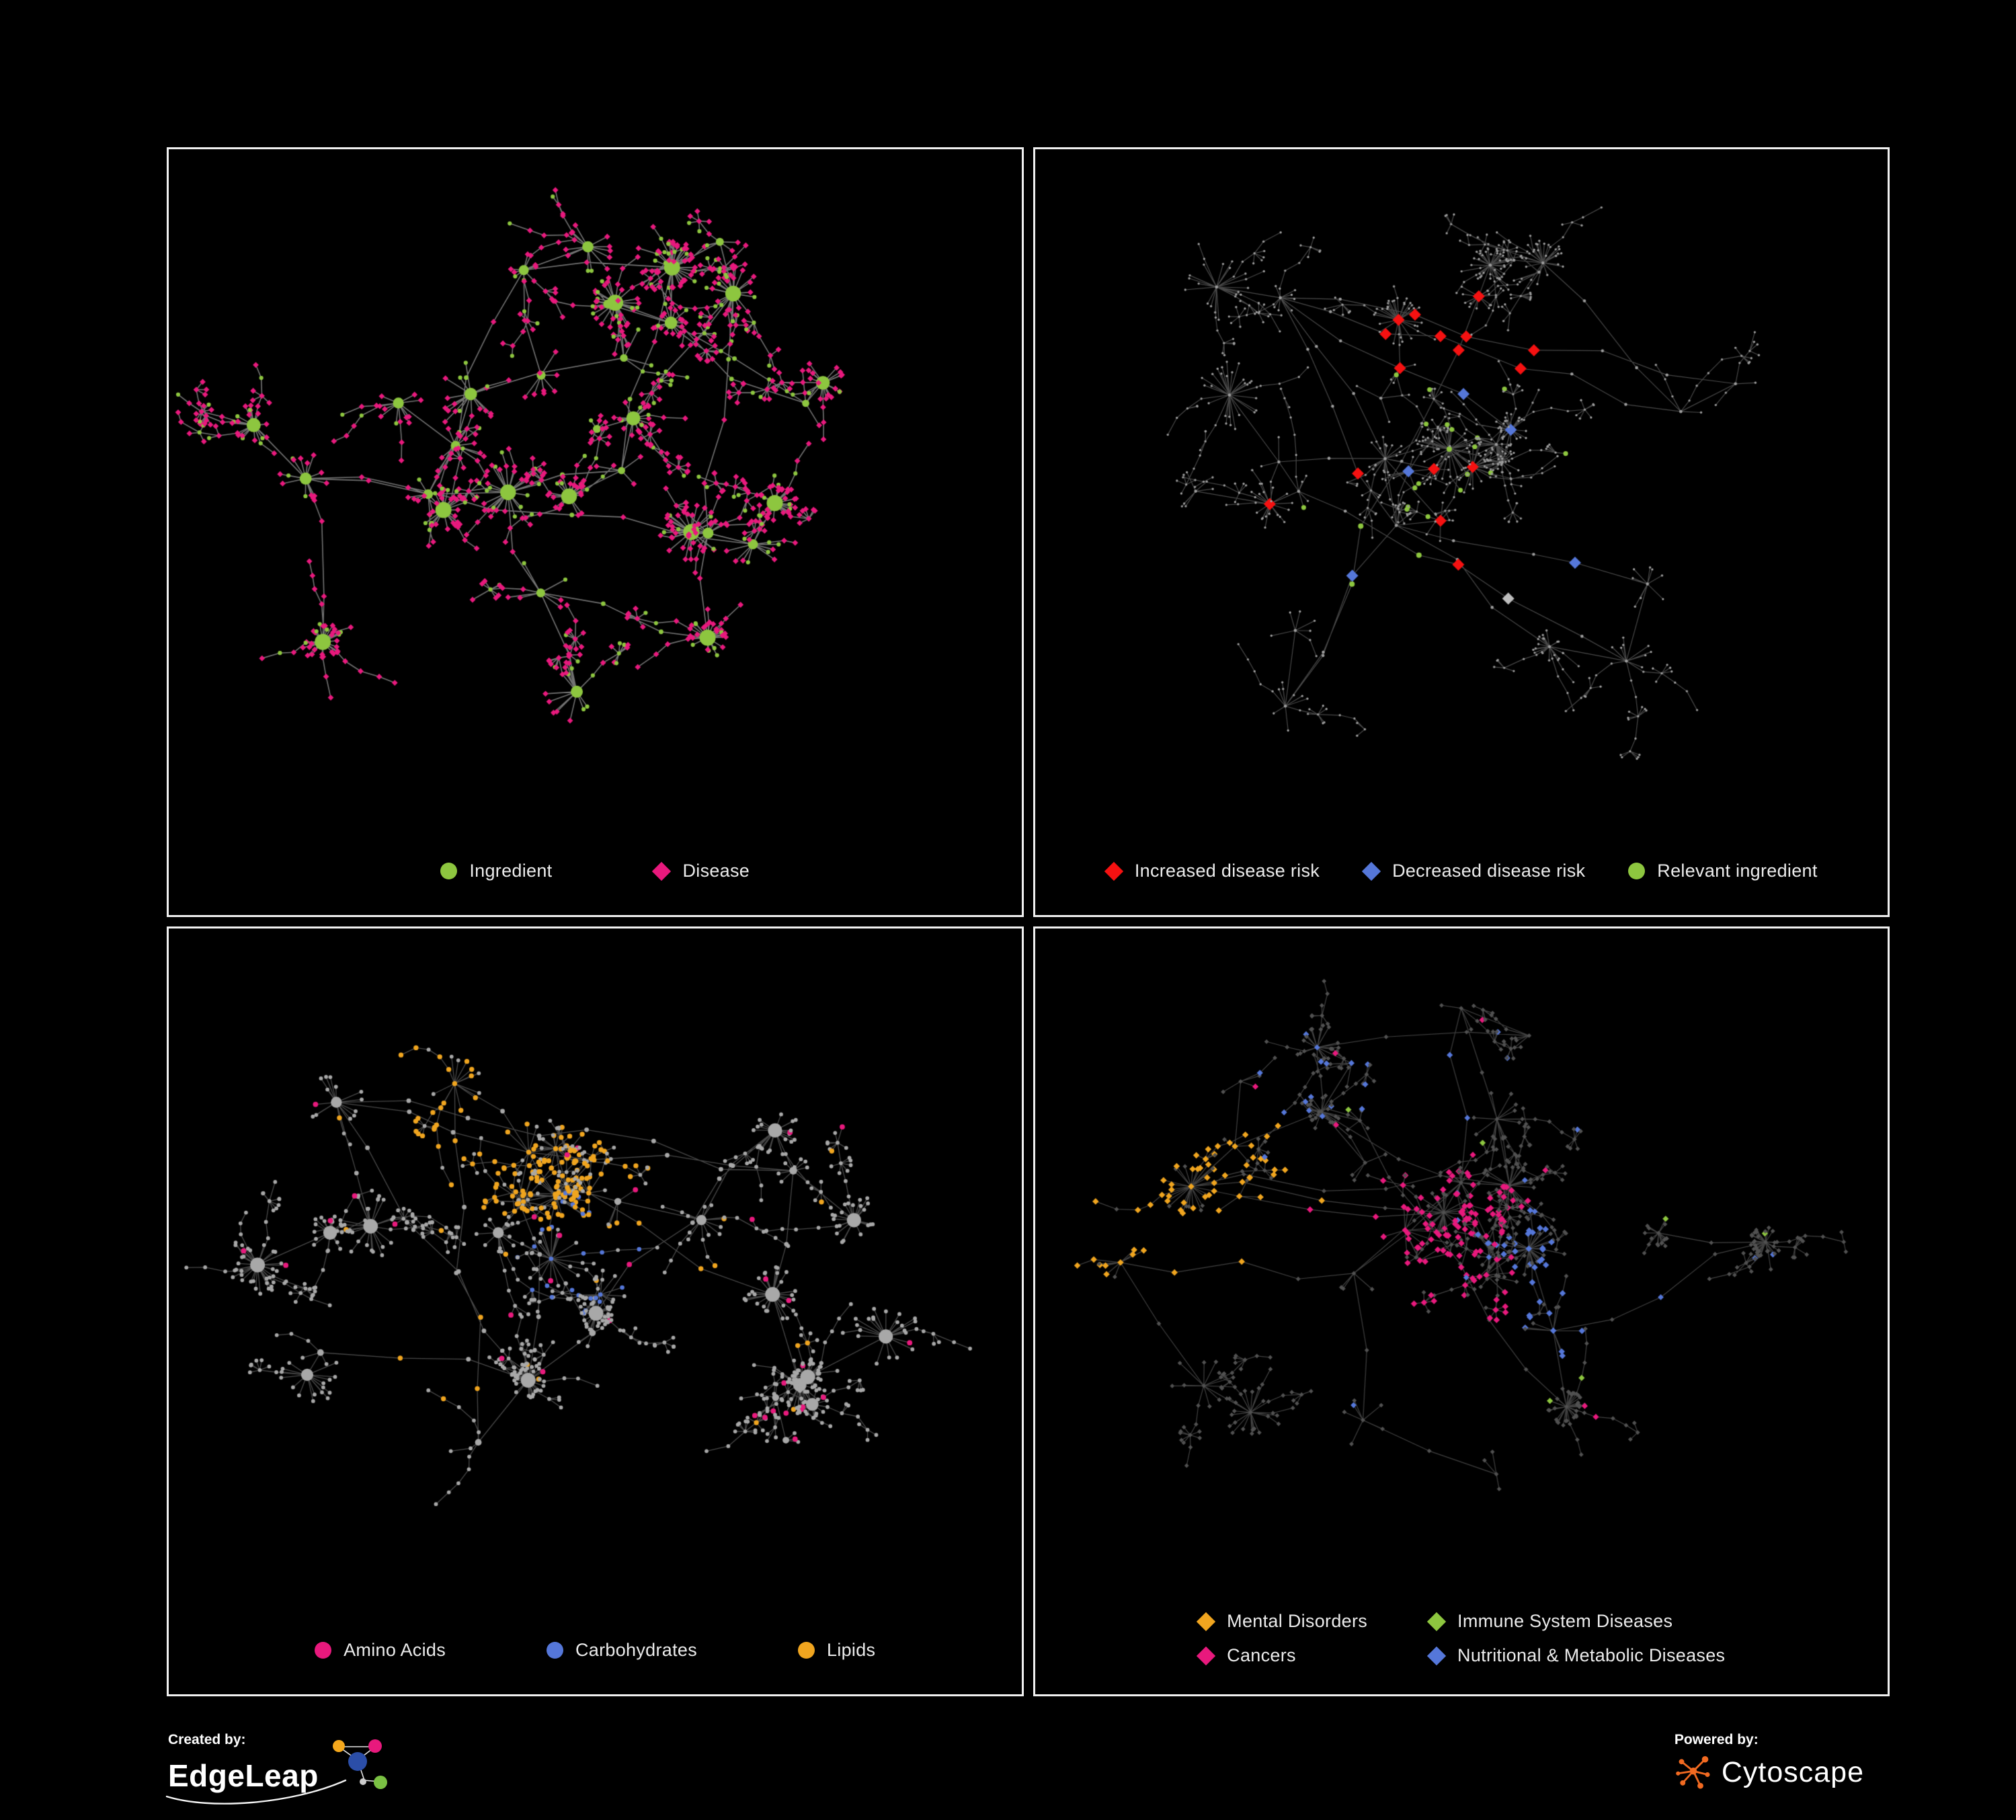 The width and height of the screenshot is (2016, 1820). What do you see at coordinates (359, 1764) in the screenshot?
I see `edgeleap-network-logo-icon` at bounding box center [359, 1764].